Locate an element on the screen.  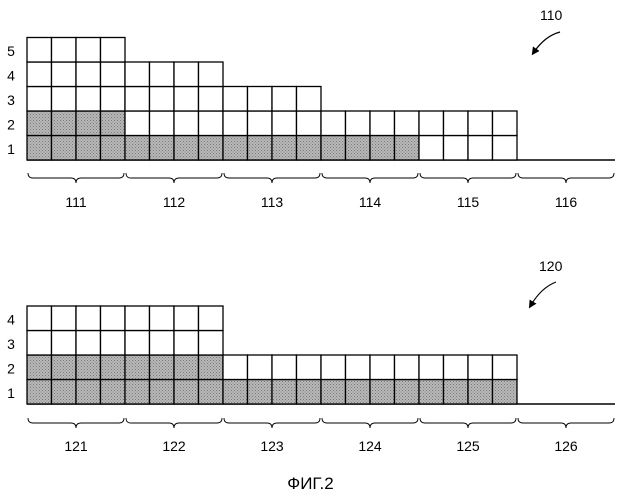
group-label: 115 is located at coordinates (468, 202).